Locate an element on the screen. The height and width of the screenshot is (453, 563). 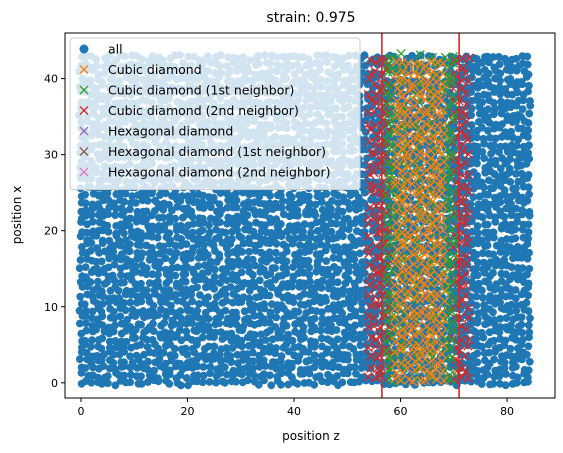
legend-label: Cubic diamond is located at coordinates (155, 69).